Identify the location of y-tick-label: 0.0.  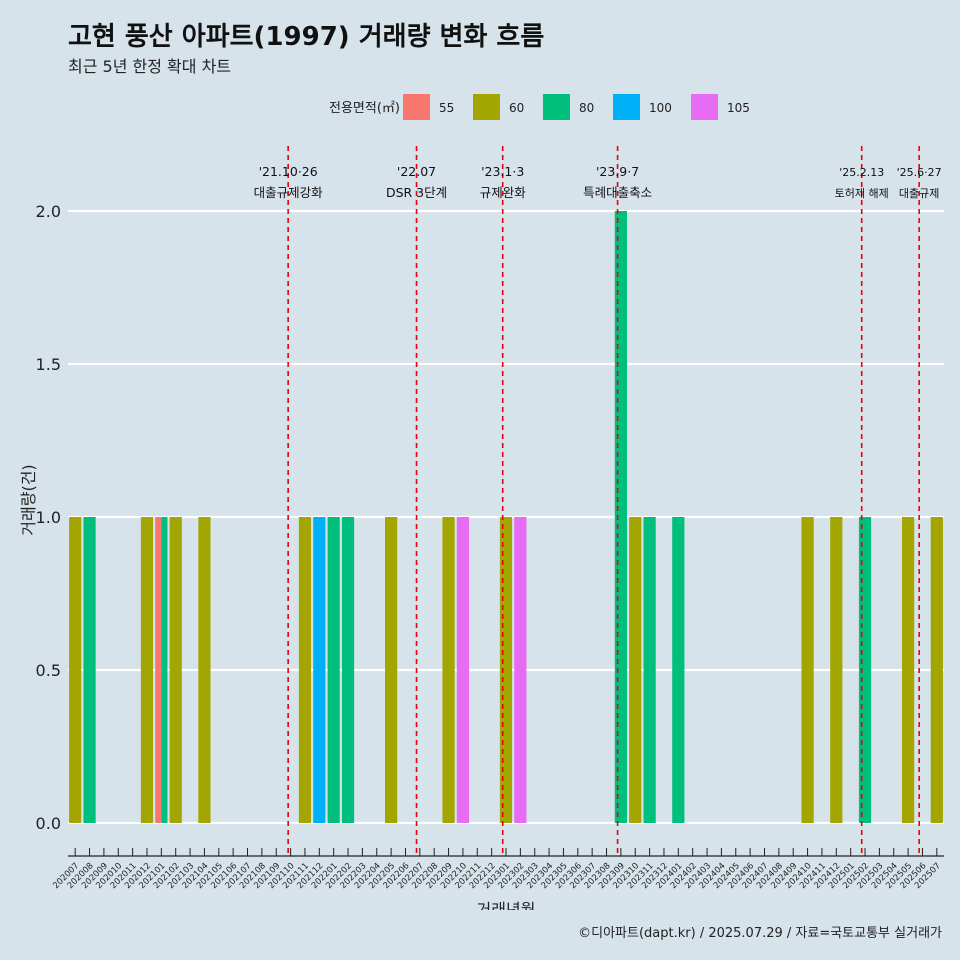
(48, 823).